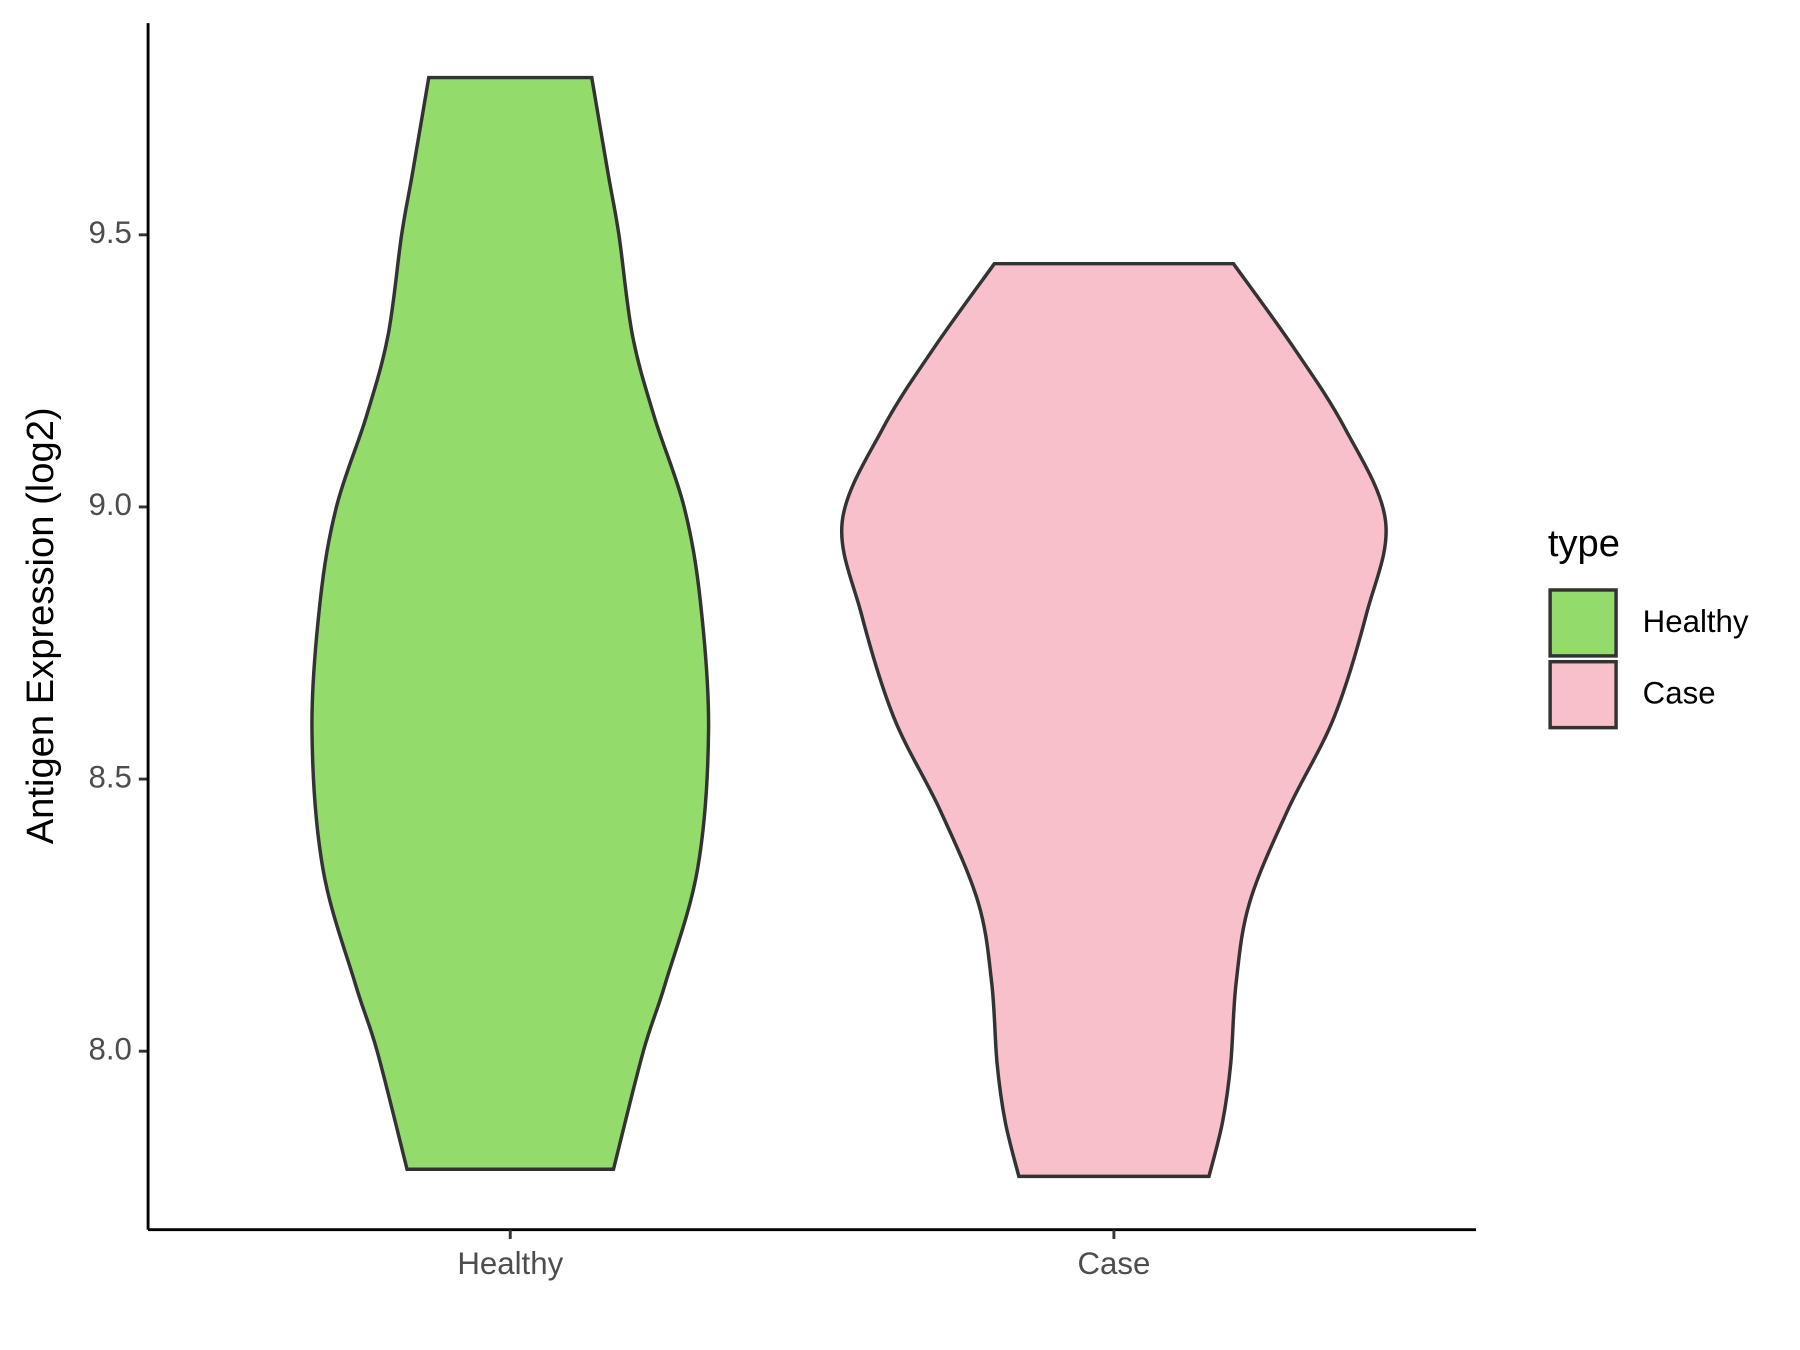 This screenshot has width=1800, height=1350. Describe the element at coordinates (1113, 1263) in the screenshot. I see `x-tick-label: Case` at that location.